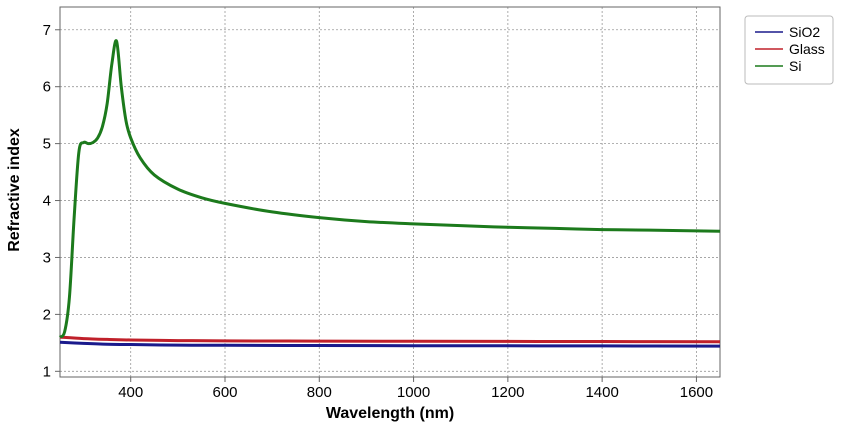  Describe the element at coordinates (224, 392) in the screenshot. I see `x-tick-label: 600` at that location.